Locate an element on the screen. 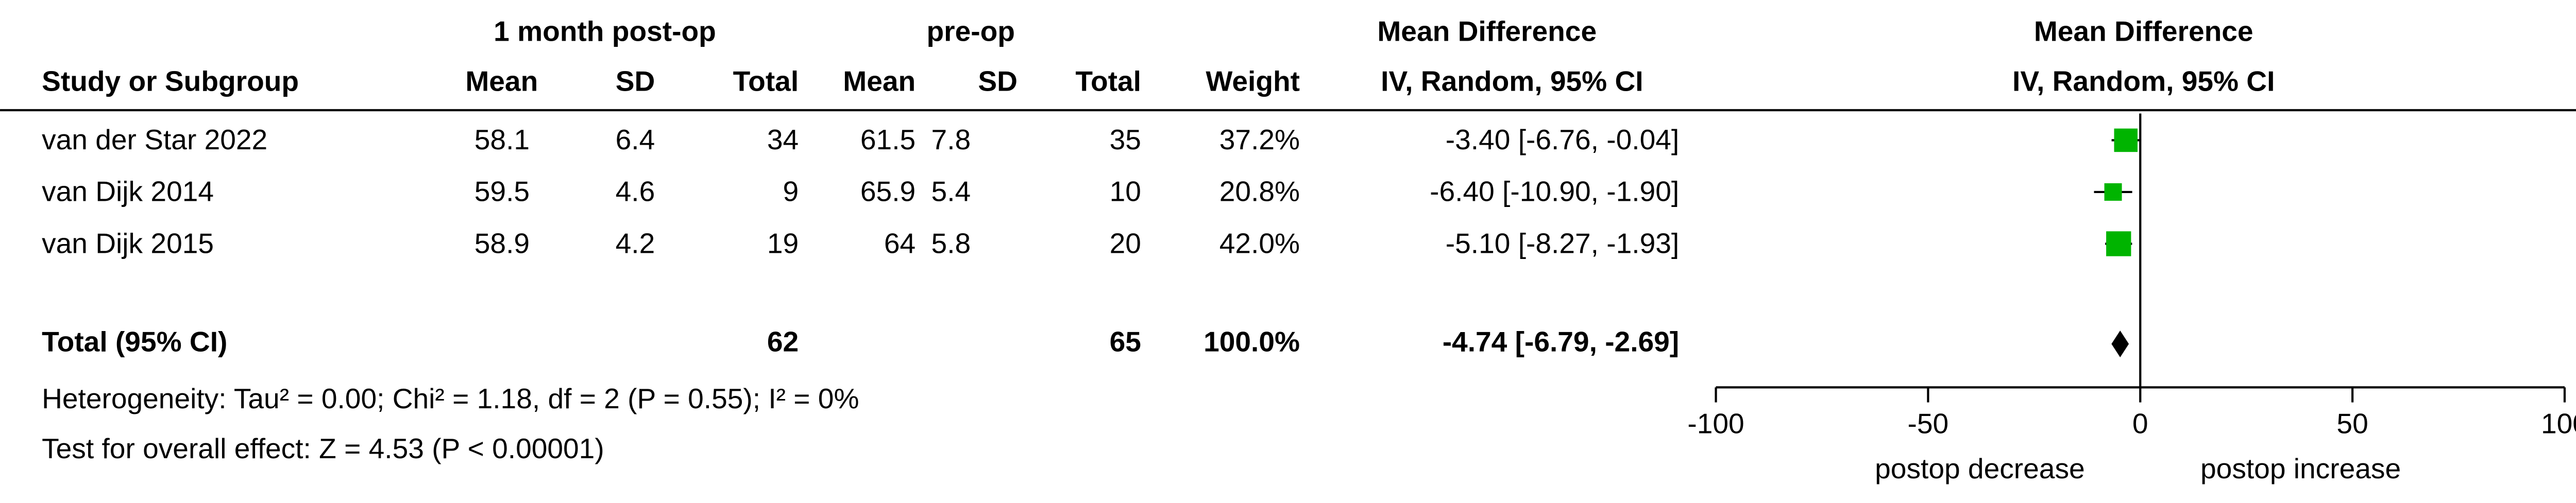 This screenshot has height=503, width=2576. total-diamond is located at coordinates (2120, 344).